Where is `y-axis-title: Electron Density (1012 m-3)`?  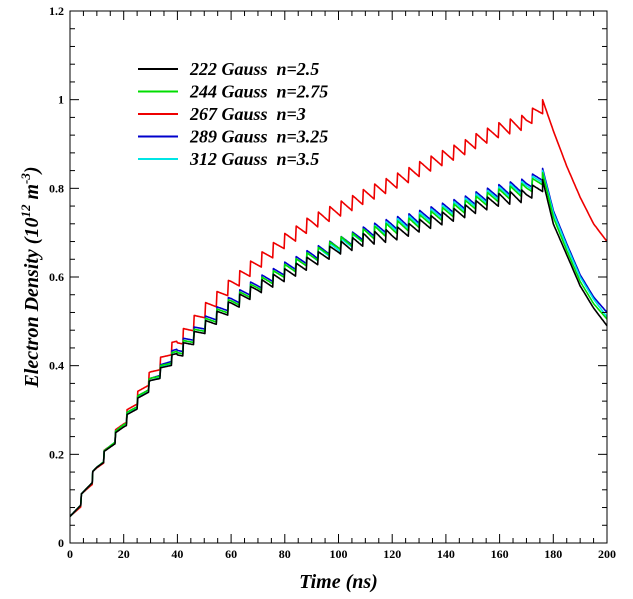
y-axis-title: Electron Density (1012 m-3) is located at coordinates (30, 277).